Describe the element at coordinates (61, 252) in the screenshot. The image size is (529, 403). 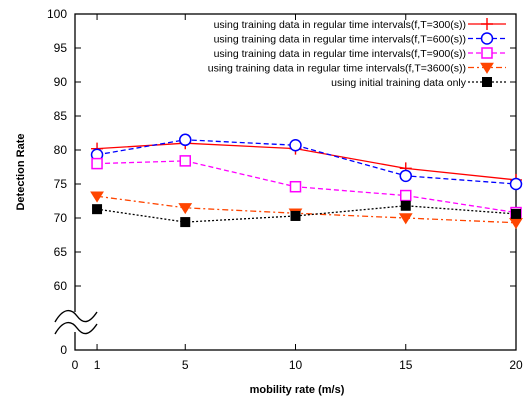
I see `y-tick-label: 65` at that location.